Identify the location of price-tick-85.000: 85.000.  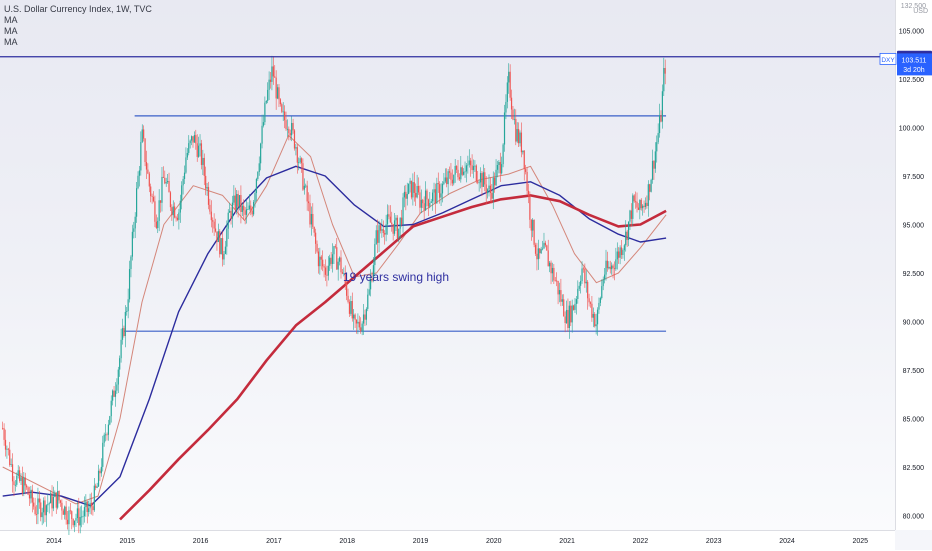
(914, 420).